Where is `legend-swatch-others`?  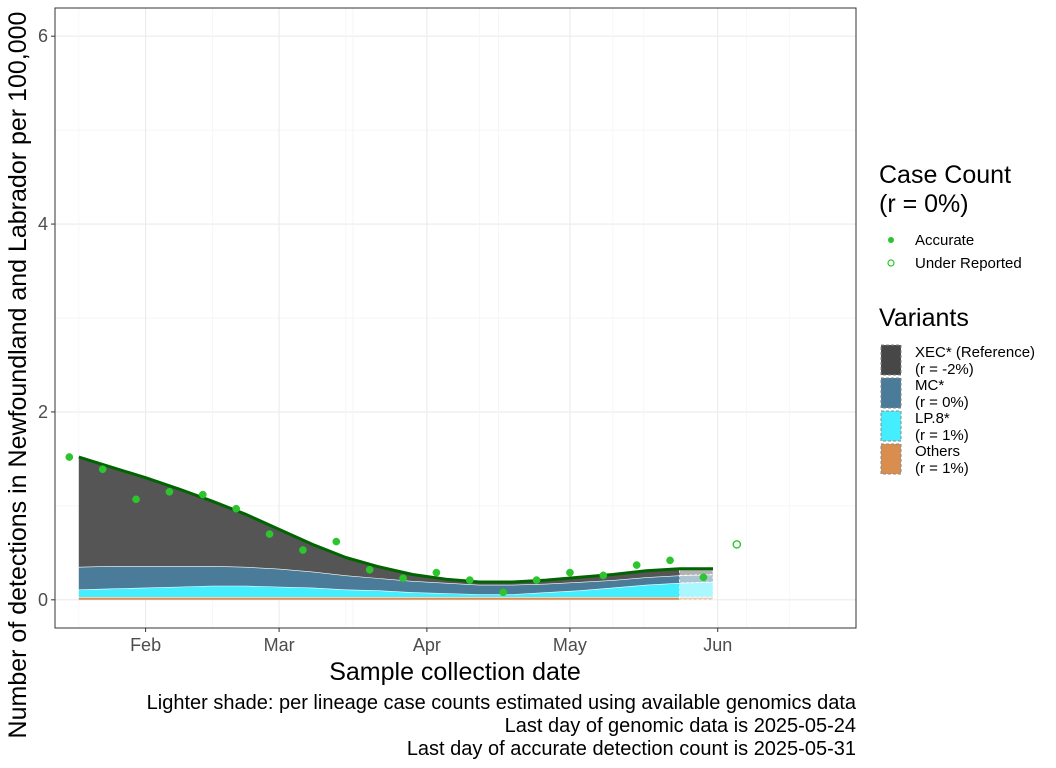 legend-swatch-others is located at coordinates (891, 459).